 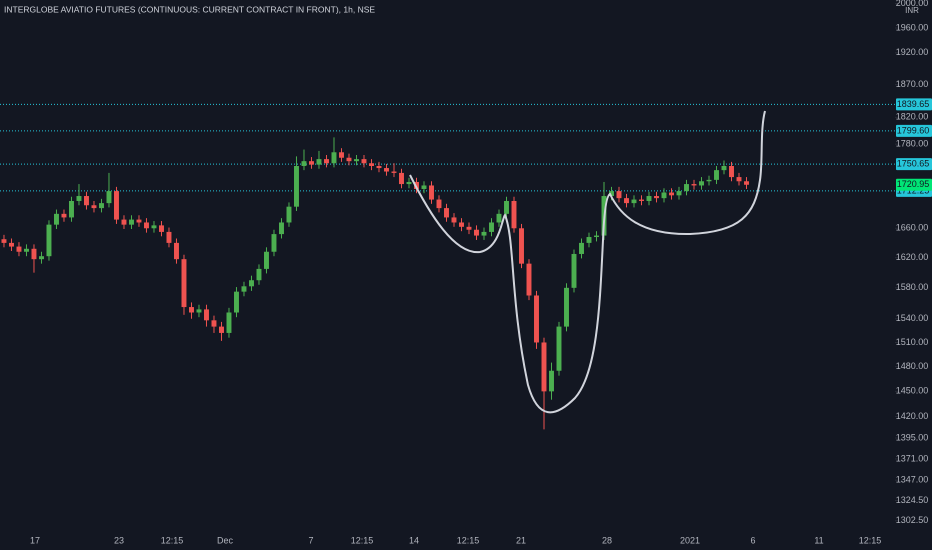 What do you see at coordinates (119, 540) in the screenshot?
I see `x-tick-label: 23` at bounding box center [119, 540].